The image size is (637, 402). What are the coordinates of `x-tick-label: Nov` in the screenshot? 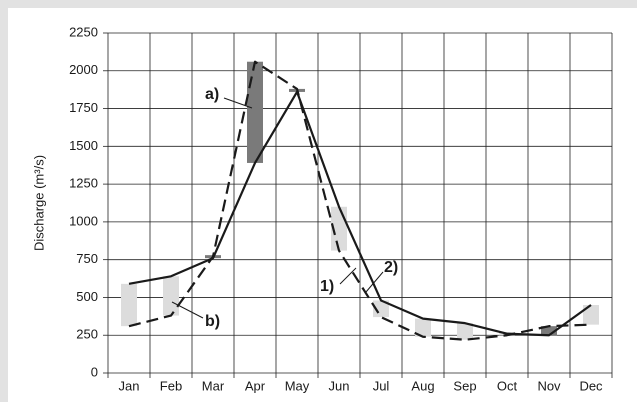 It's located at (549, 385).